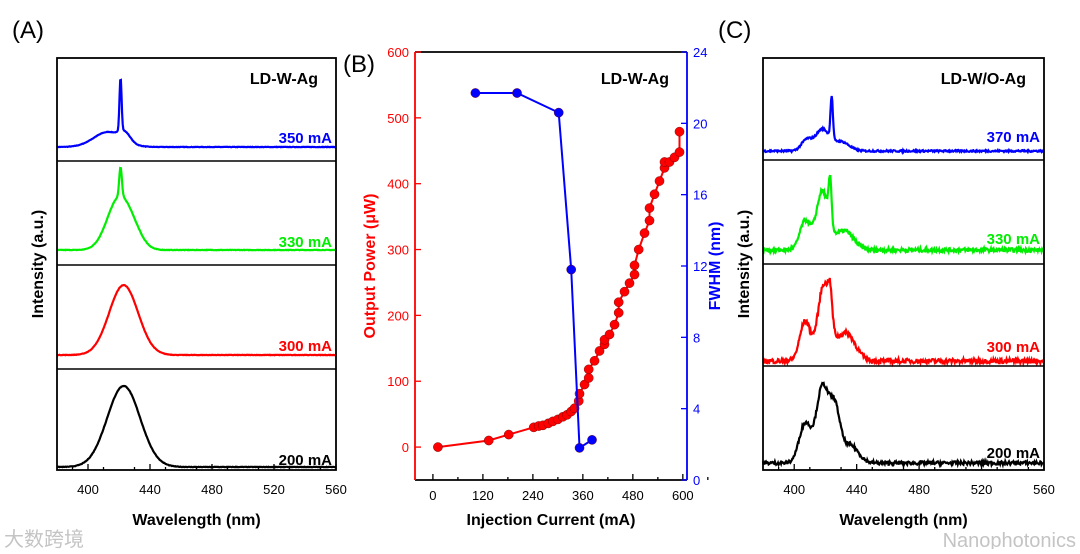  Describe the element at coordinates (432, 495) in the screenshot. I see `x-tick-label: 0` at that location.